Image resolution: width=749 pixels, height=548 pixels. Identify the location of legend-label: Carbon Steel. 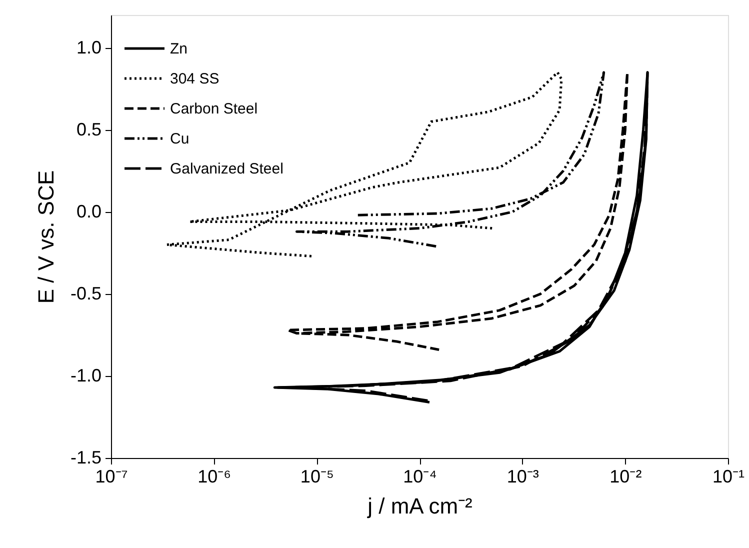
(214, 109).